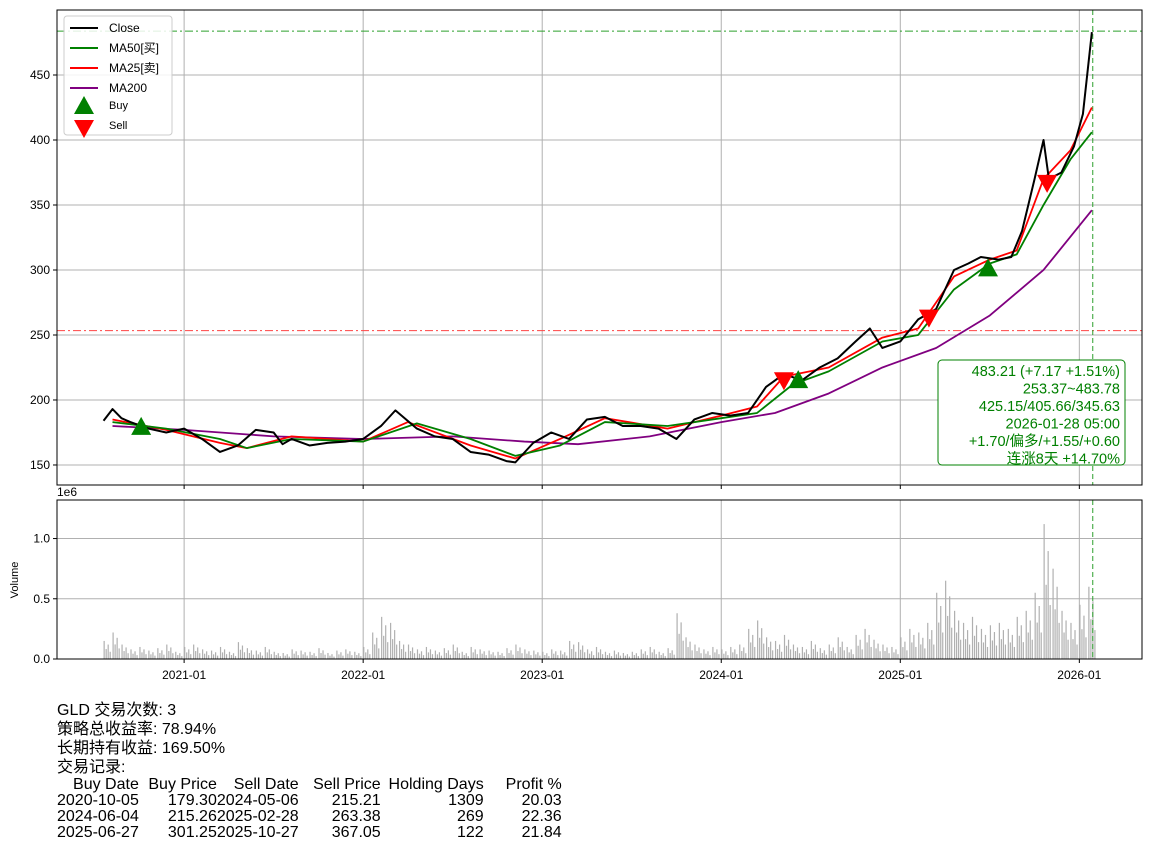 The image size is (1152, 857). What do you see at coordinates (118, 106) in the screenshot?
I see `legend-label: Buy` at bounding box center [118, 106].